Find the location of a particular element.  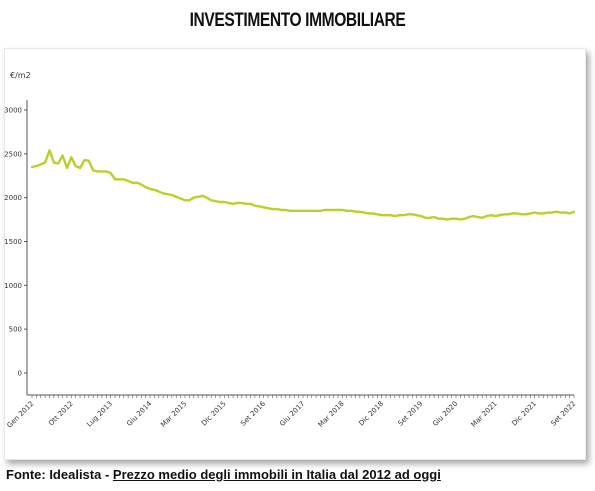

y-tick-label: 2500 is located at coordinates (13, 154).